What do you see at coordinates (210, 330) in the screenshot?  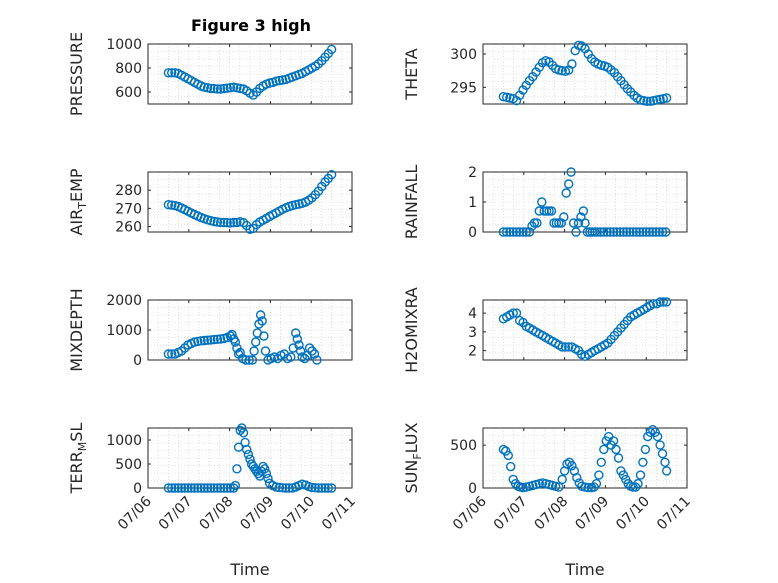 I see `subplot-mixdepth: 0 1000 2000 MIXDEPTH` at bounding box center [210, 330].